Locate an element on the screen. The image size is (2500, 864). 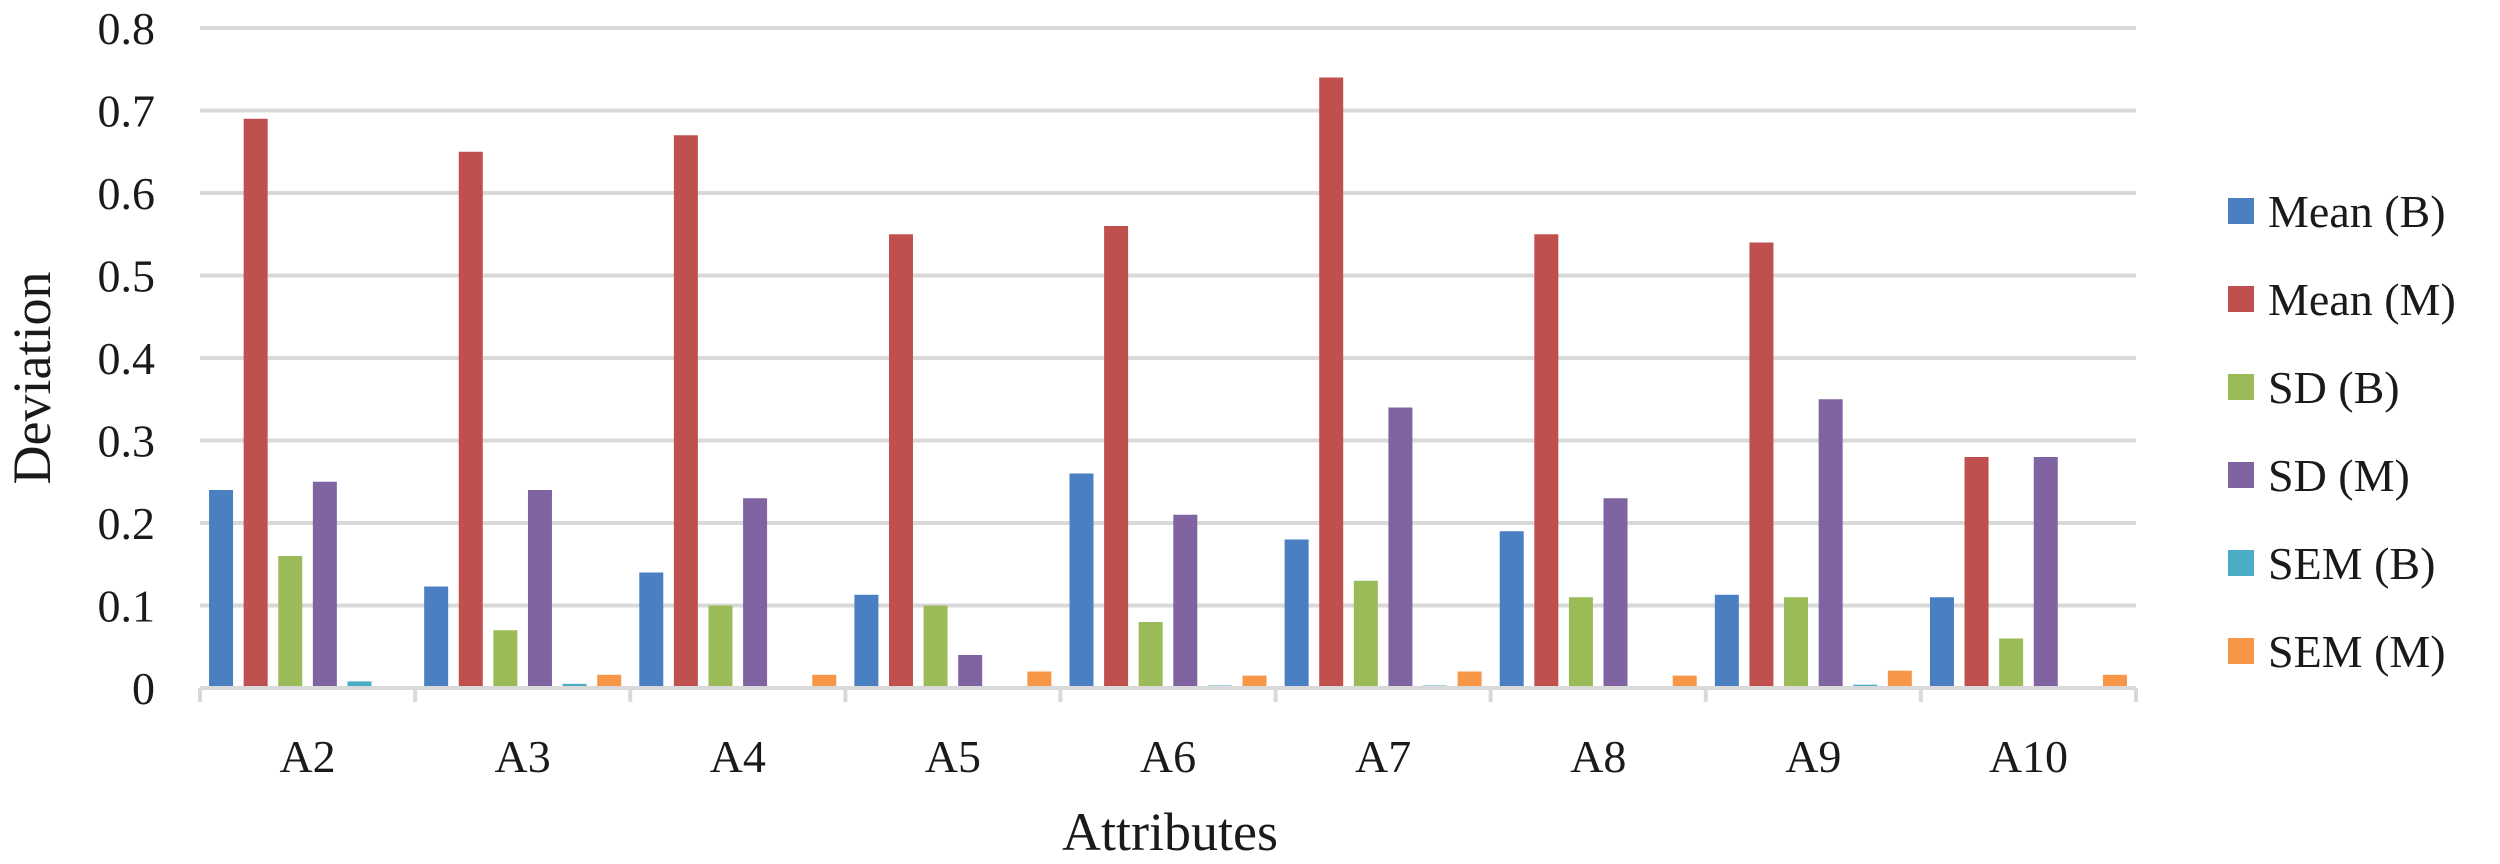
y-tick-label: 0.4 is located at coordinates (127, 358).